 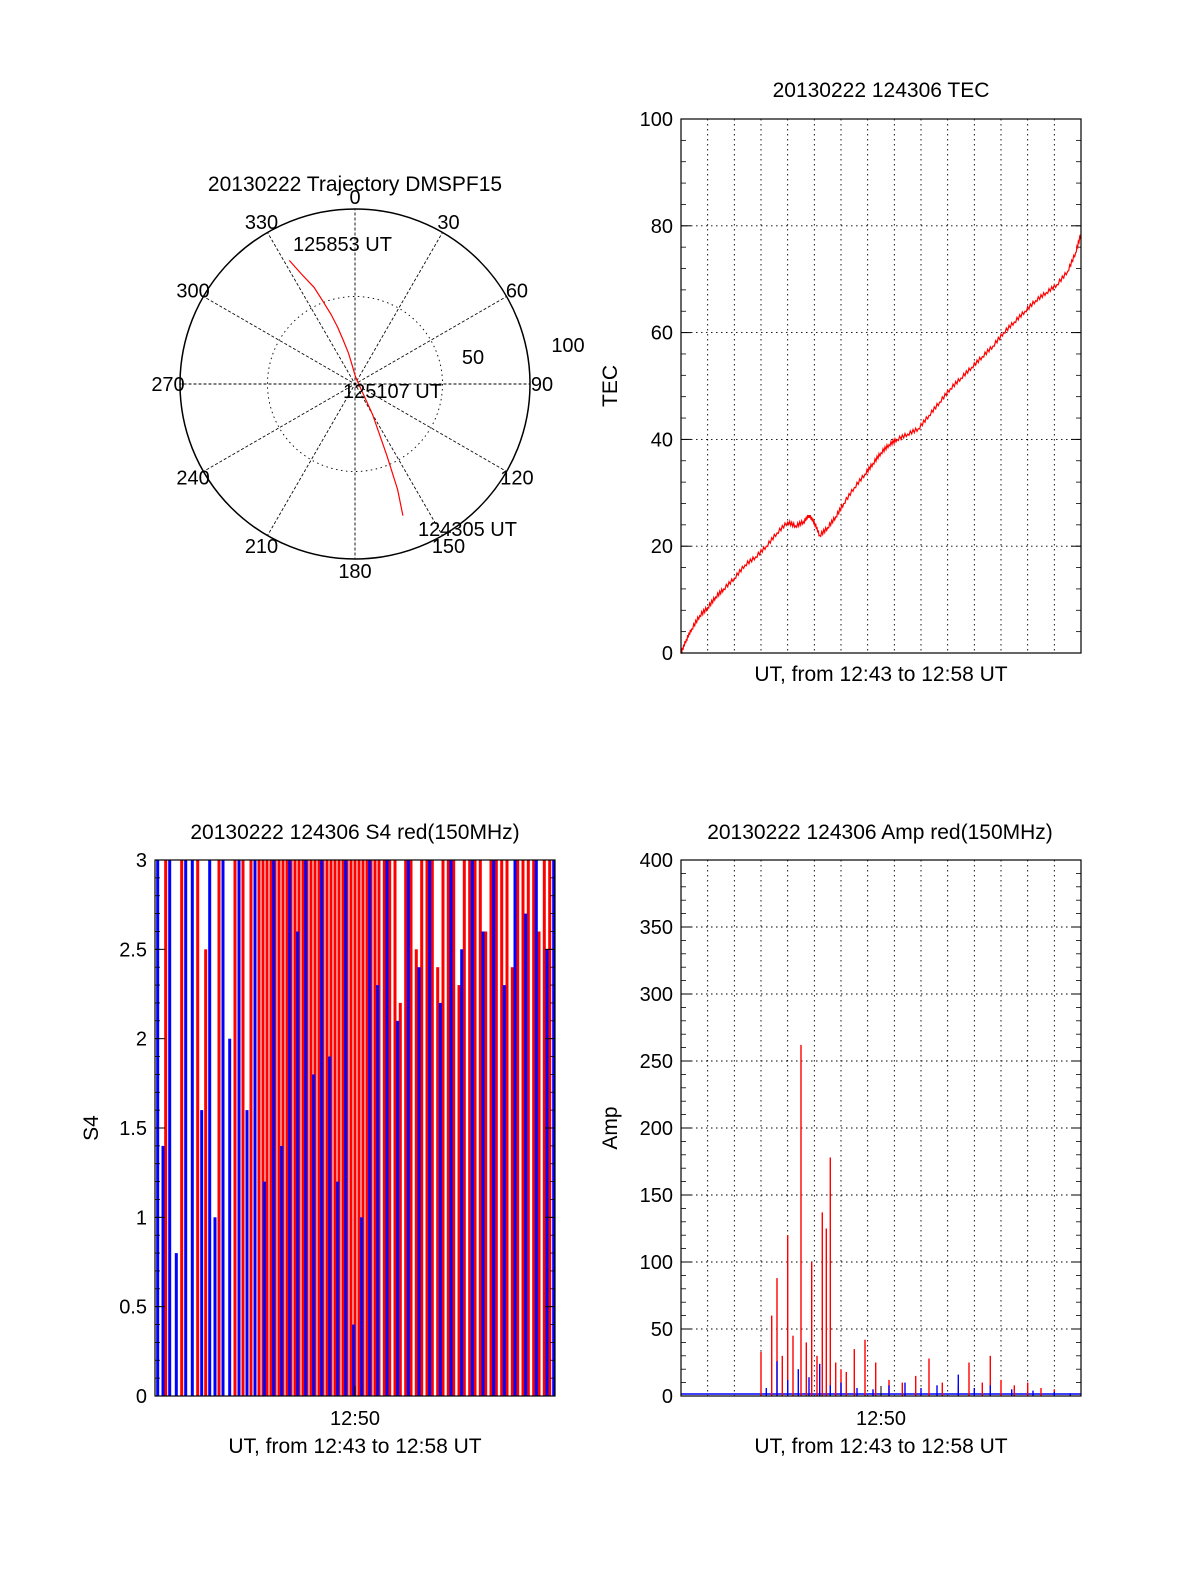 I want to click on angle-label-270: 270, so click(x=167, y=385).